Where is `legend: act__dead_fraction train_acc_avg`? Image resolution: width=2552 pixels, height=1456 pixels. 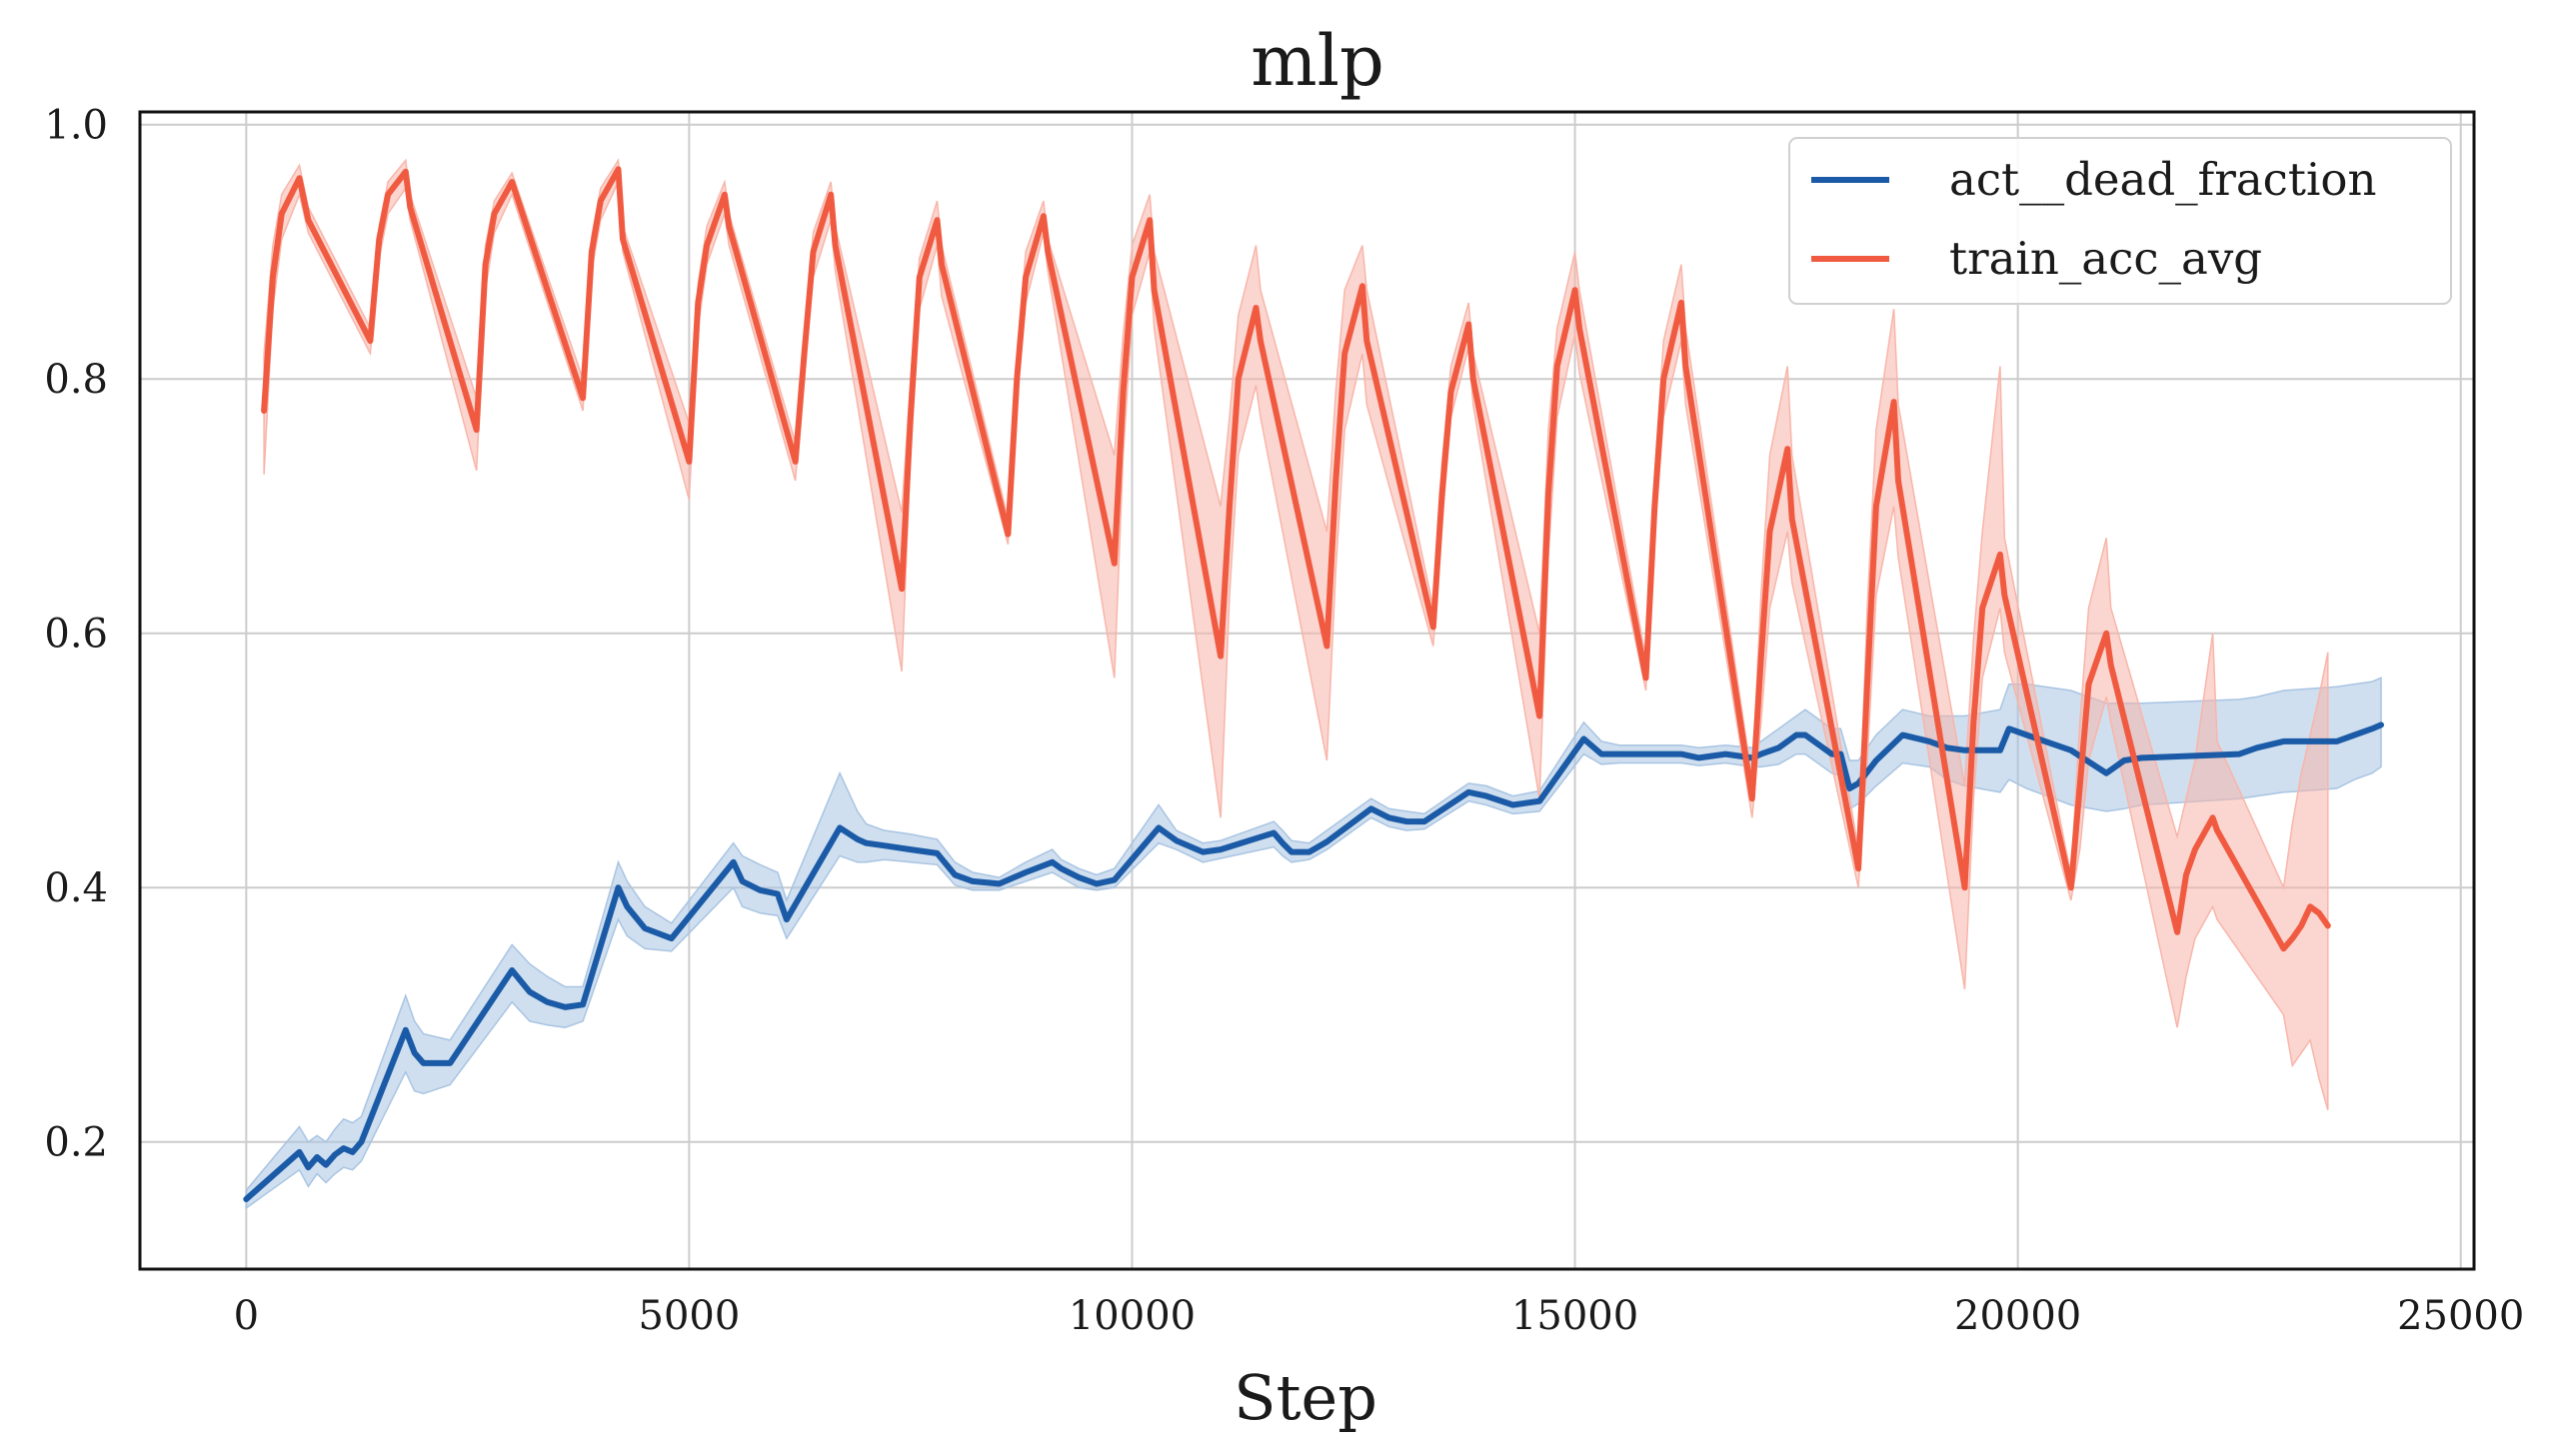
legend: act__dead_fraction train_acc_avg is located at coordinates (2120, 221).